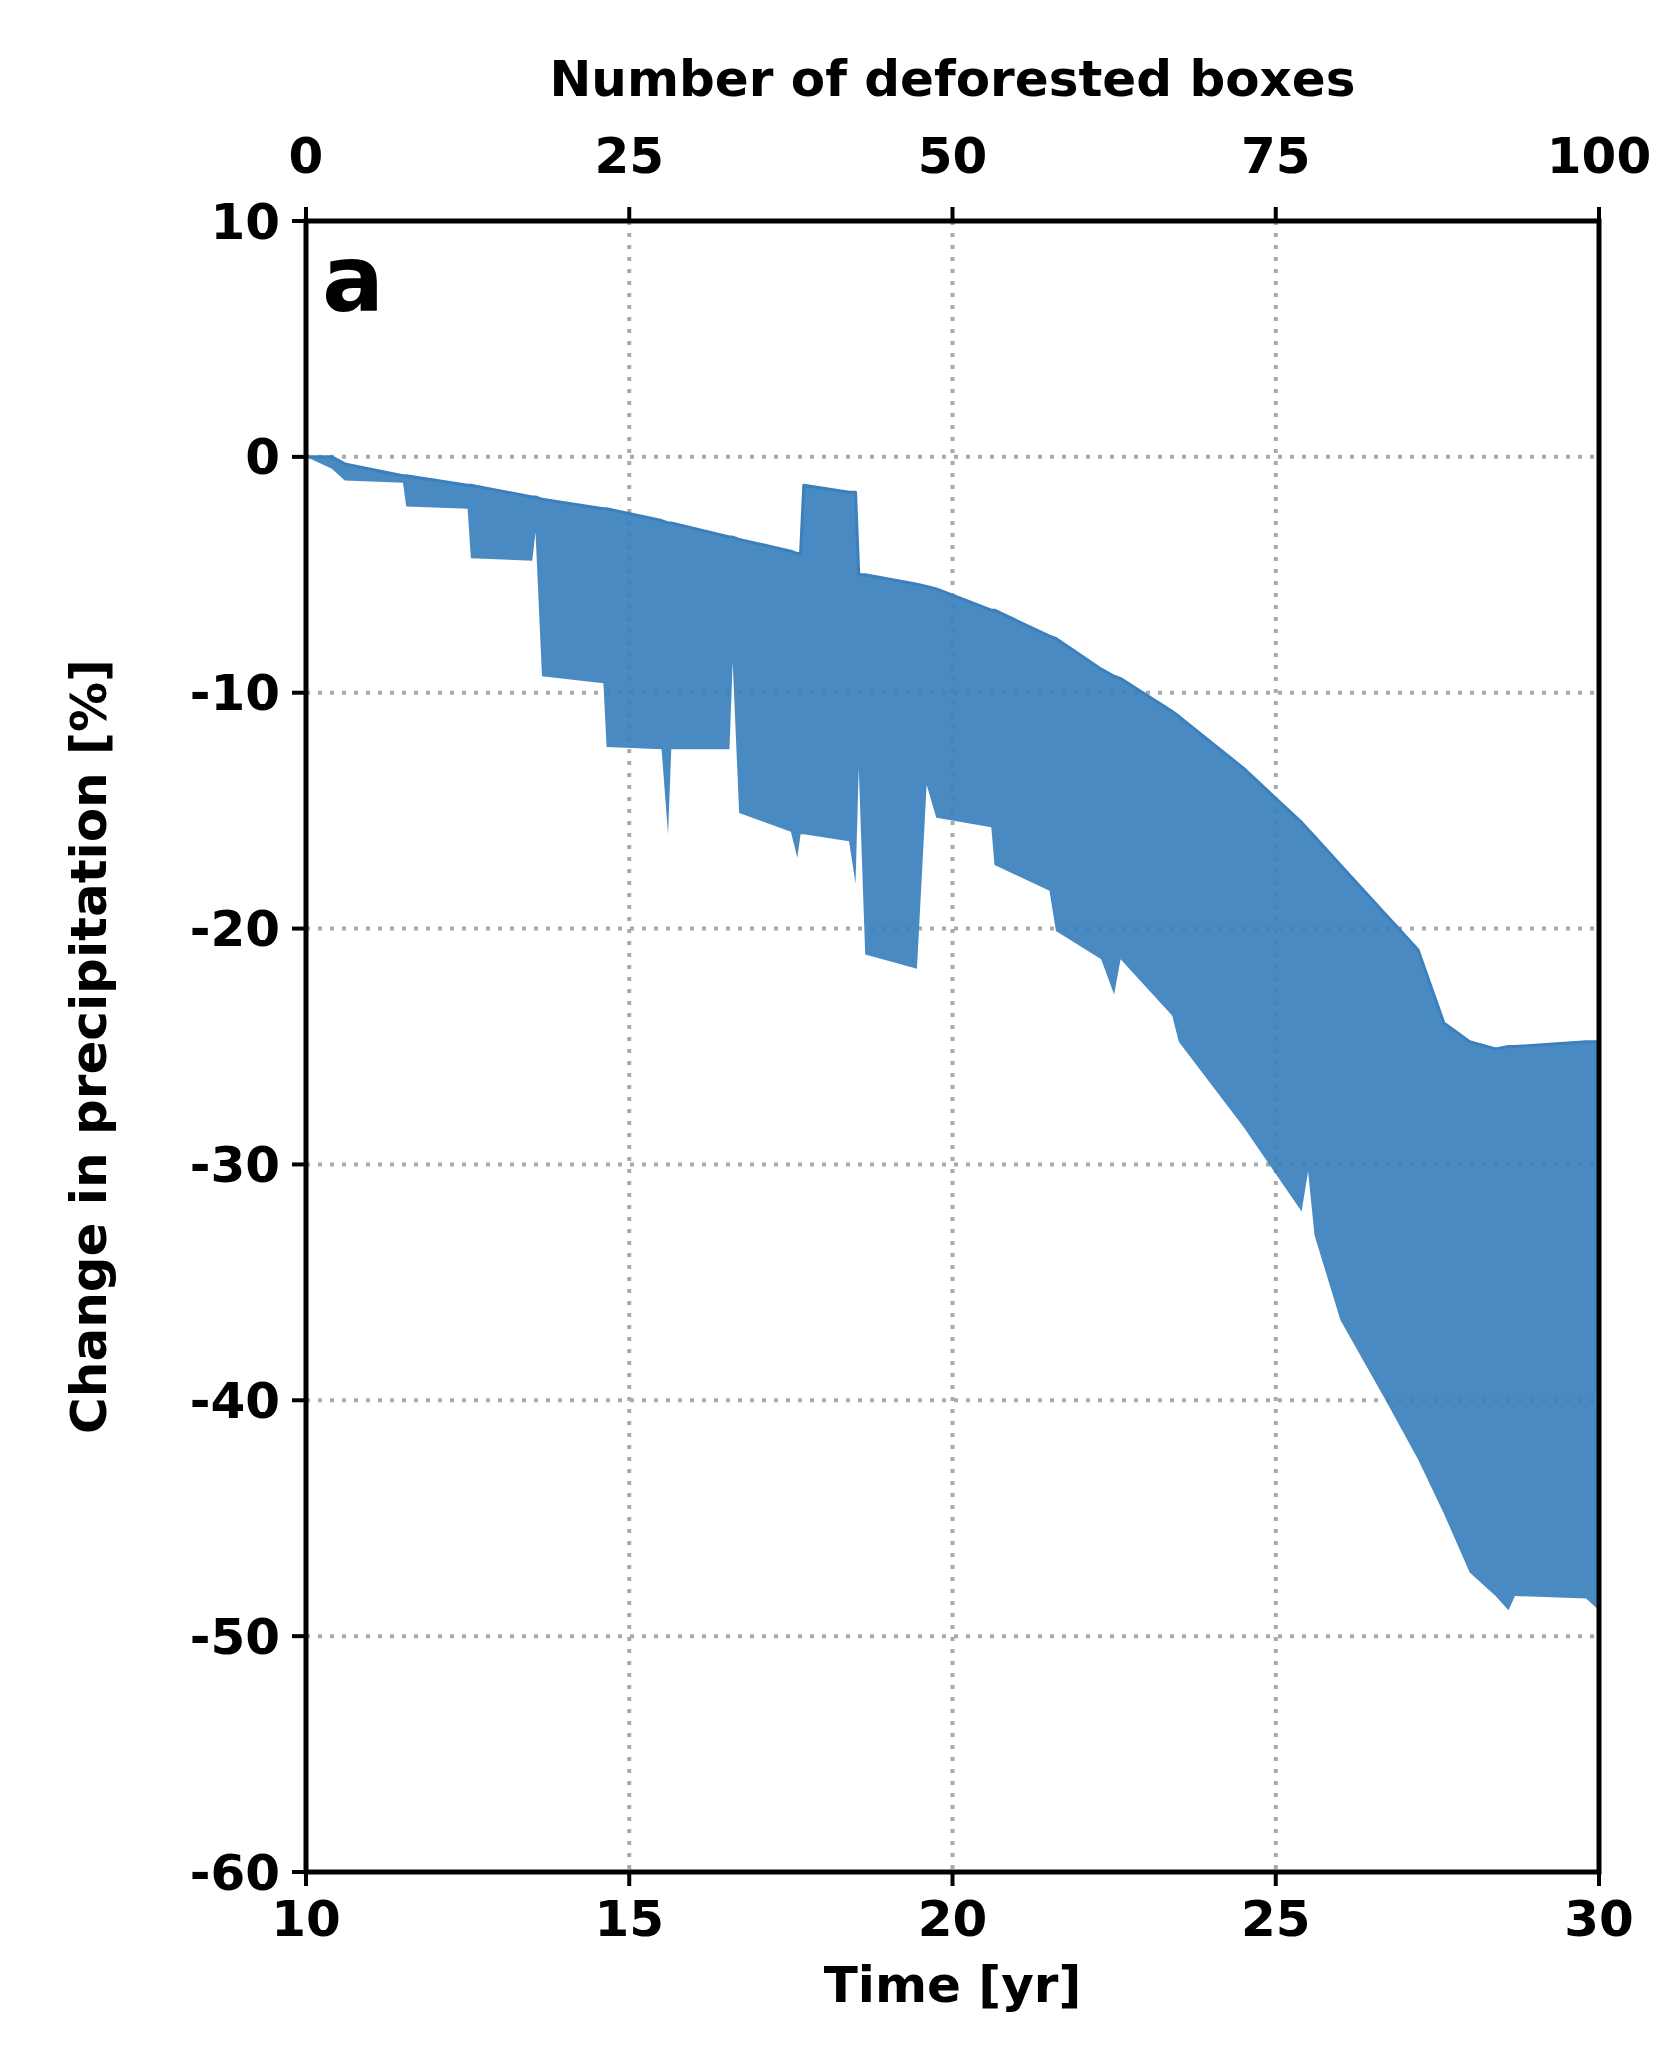  What do you see at coordinates (234, 1636) in the screenshot?
I see `y-tick-label: -50` at bounding box center [234, 1636].